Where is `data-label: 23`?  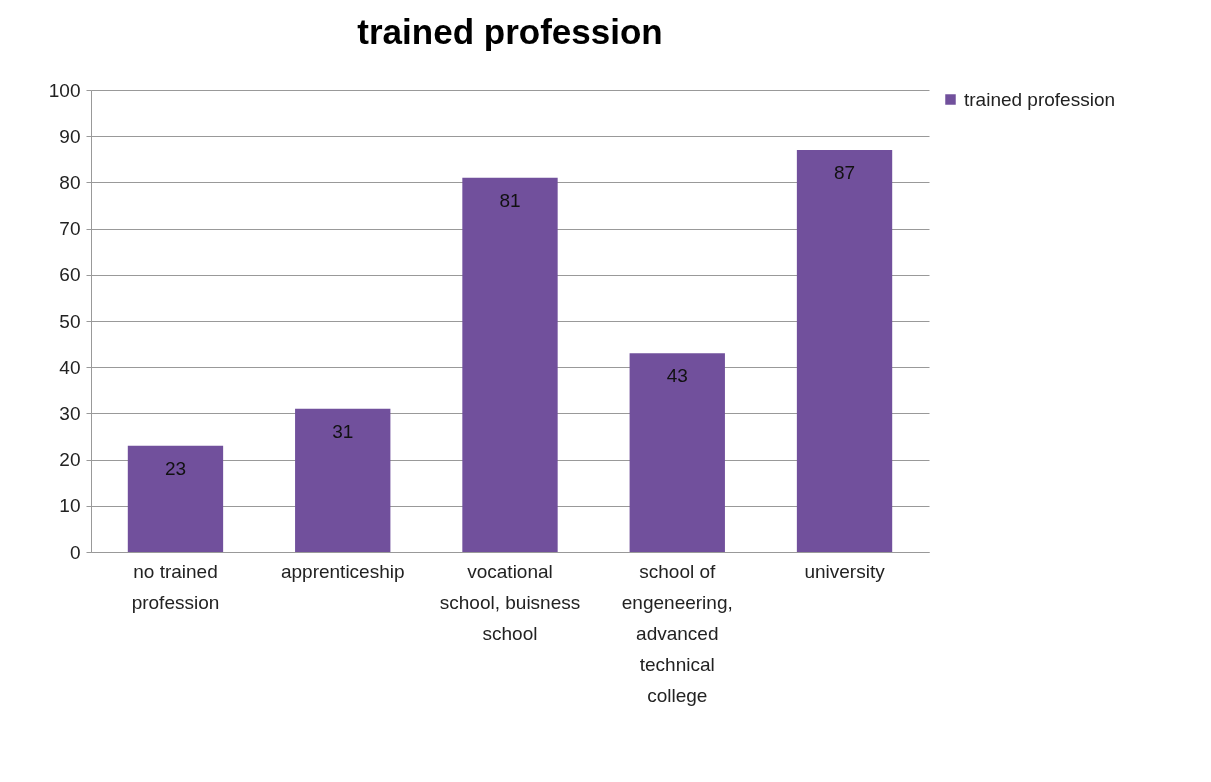 data-label: 23 is located at coordinates (175, 468).